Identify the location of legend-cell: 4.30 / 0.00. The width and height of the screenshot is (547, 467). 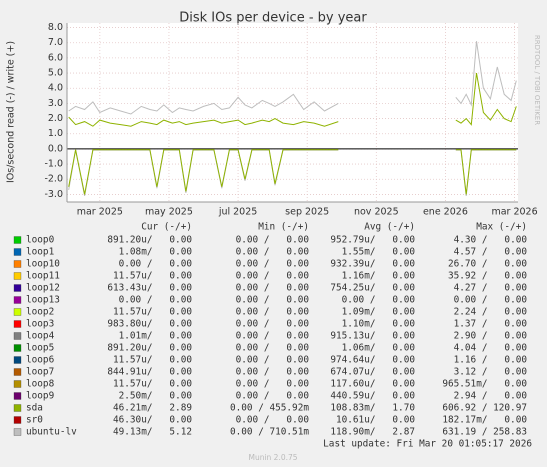
(491, 240).